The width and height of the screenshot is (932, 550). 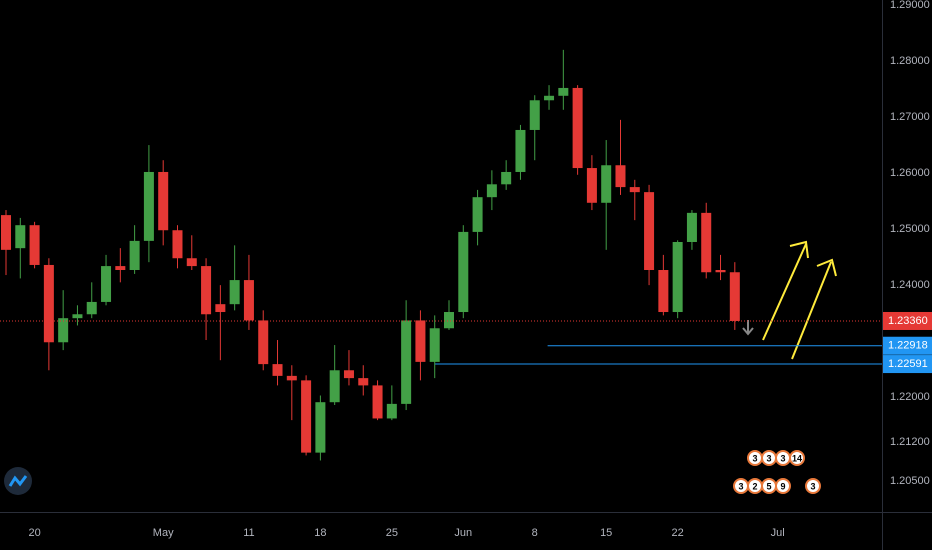 What do you see at coordinates (463, 533) in the screenshot?
I see `x-tick-label: Jun` at bounding box center [463, 533].